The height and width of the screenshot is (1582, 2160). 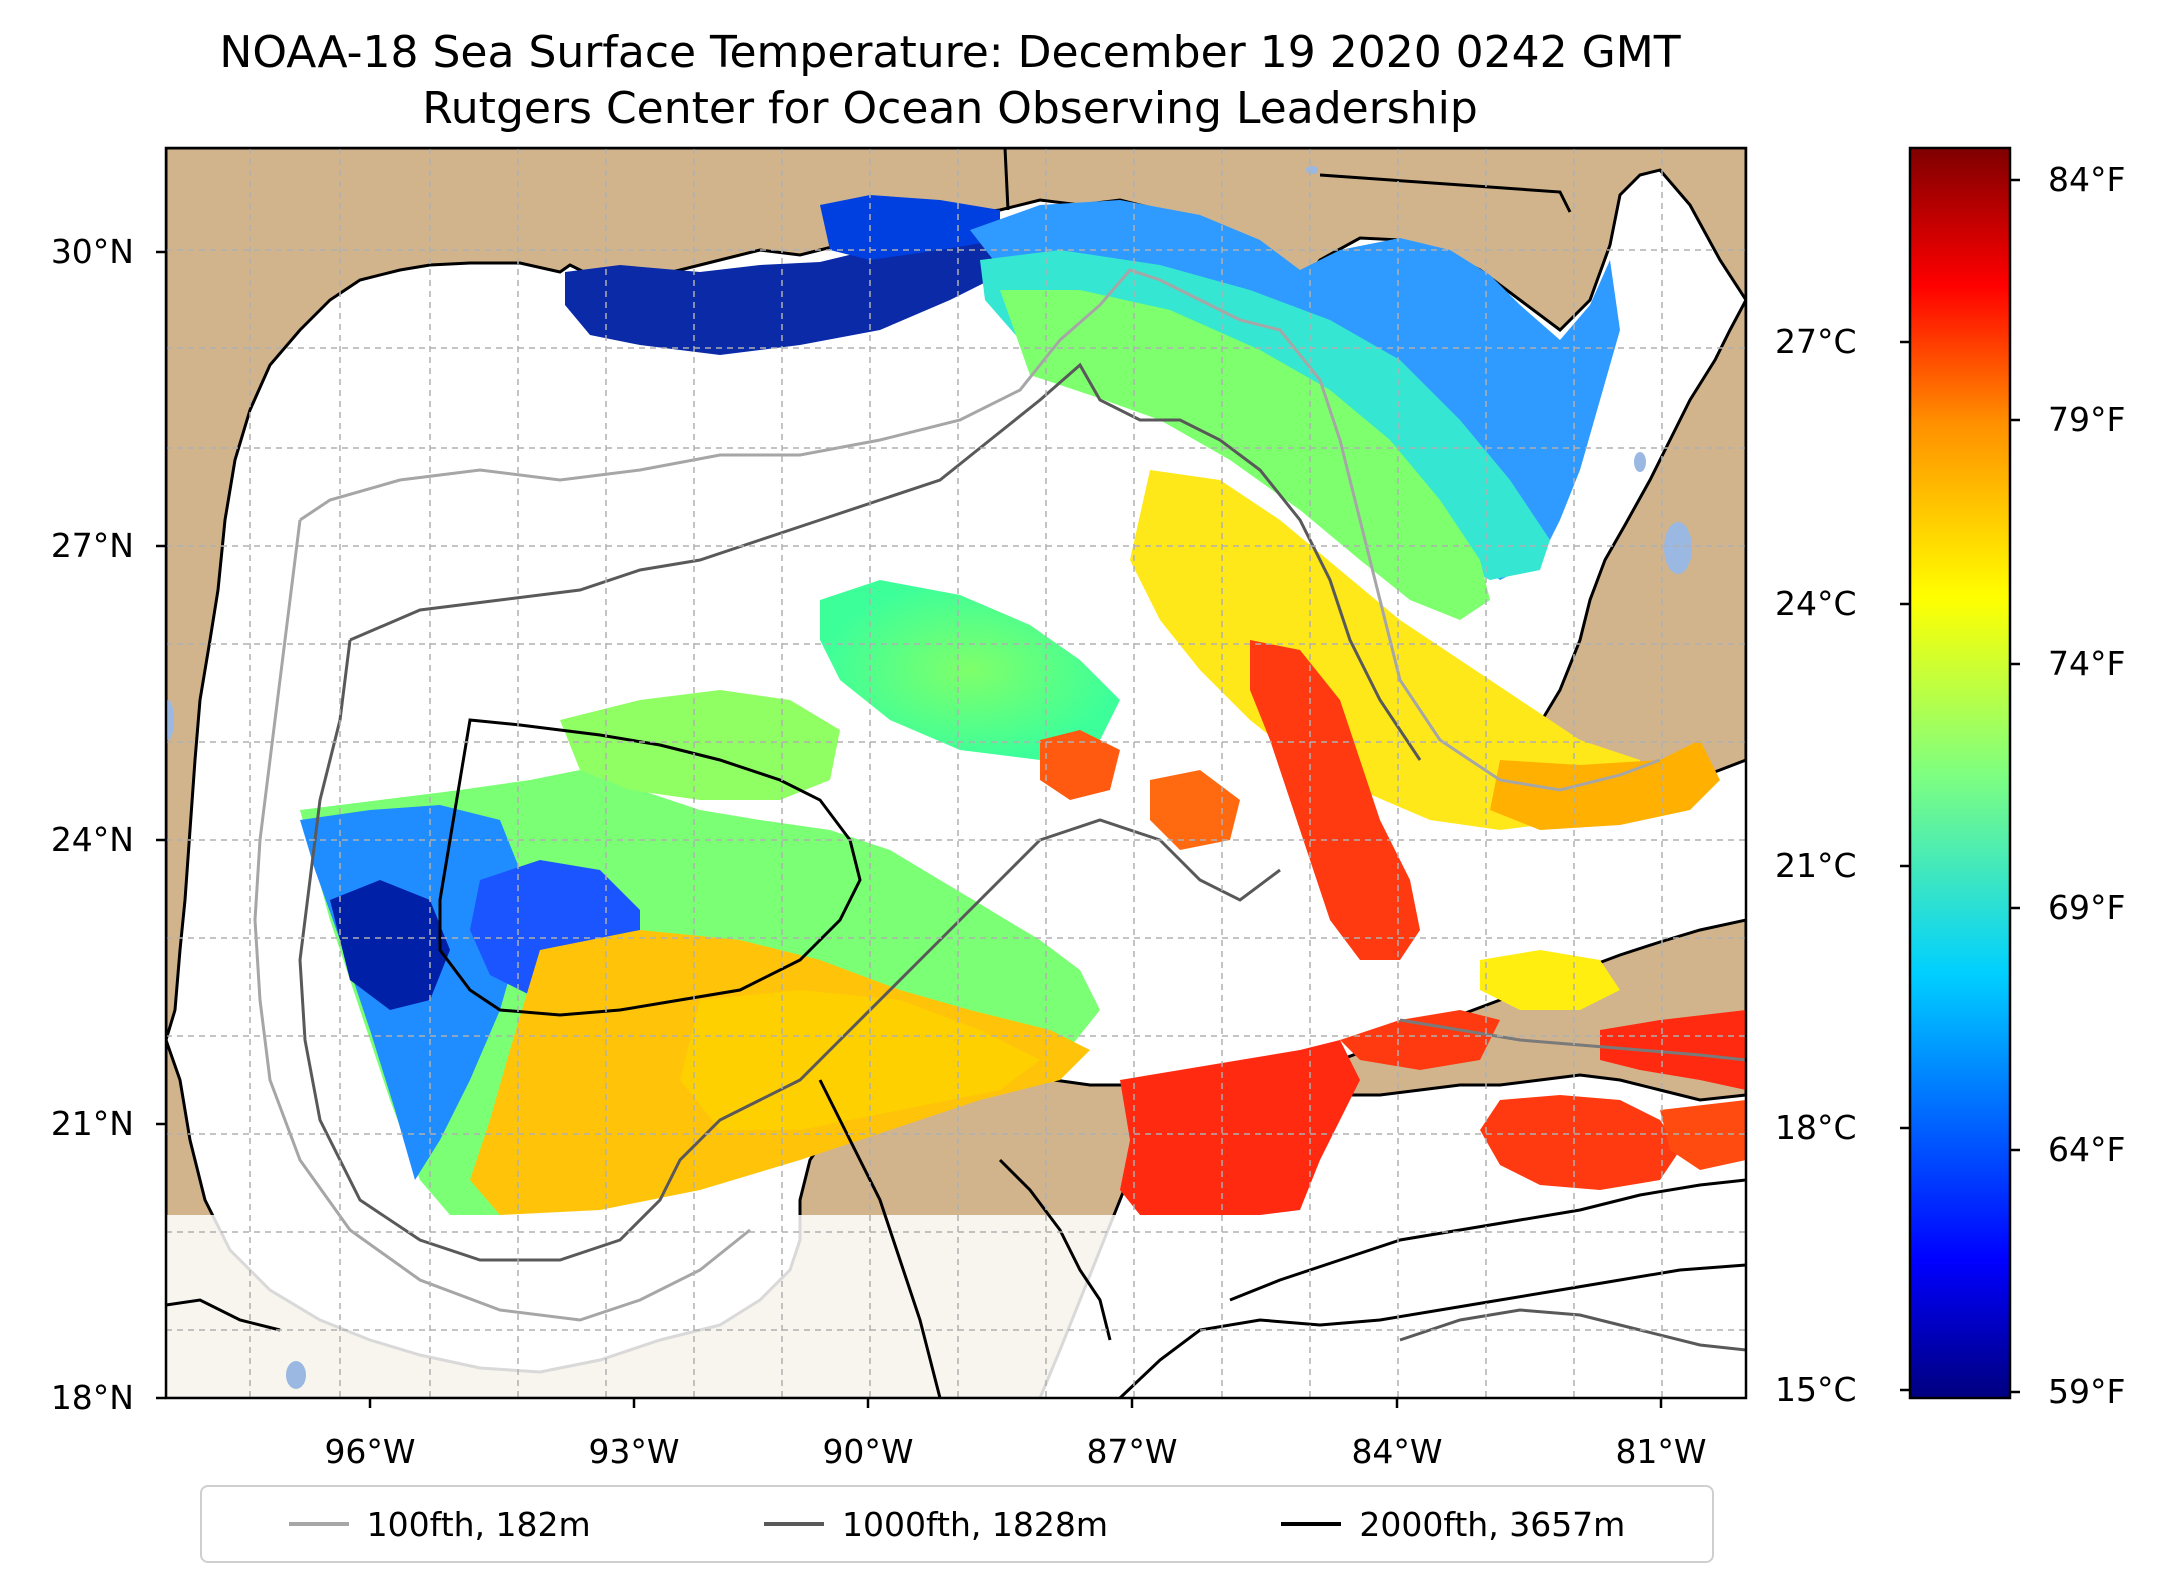 What do you see at coordinates (92, 839) in the screenshot?
I see `lat-label-24n: 24°N` at bounding box center [92, 839].